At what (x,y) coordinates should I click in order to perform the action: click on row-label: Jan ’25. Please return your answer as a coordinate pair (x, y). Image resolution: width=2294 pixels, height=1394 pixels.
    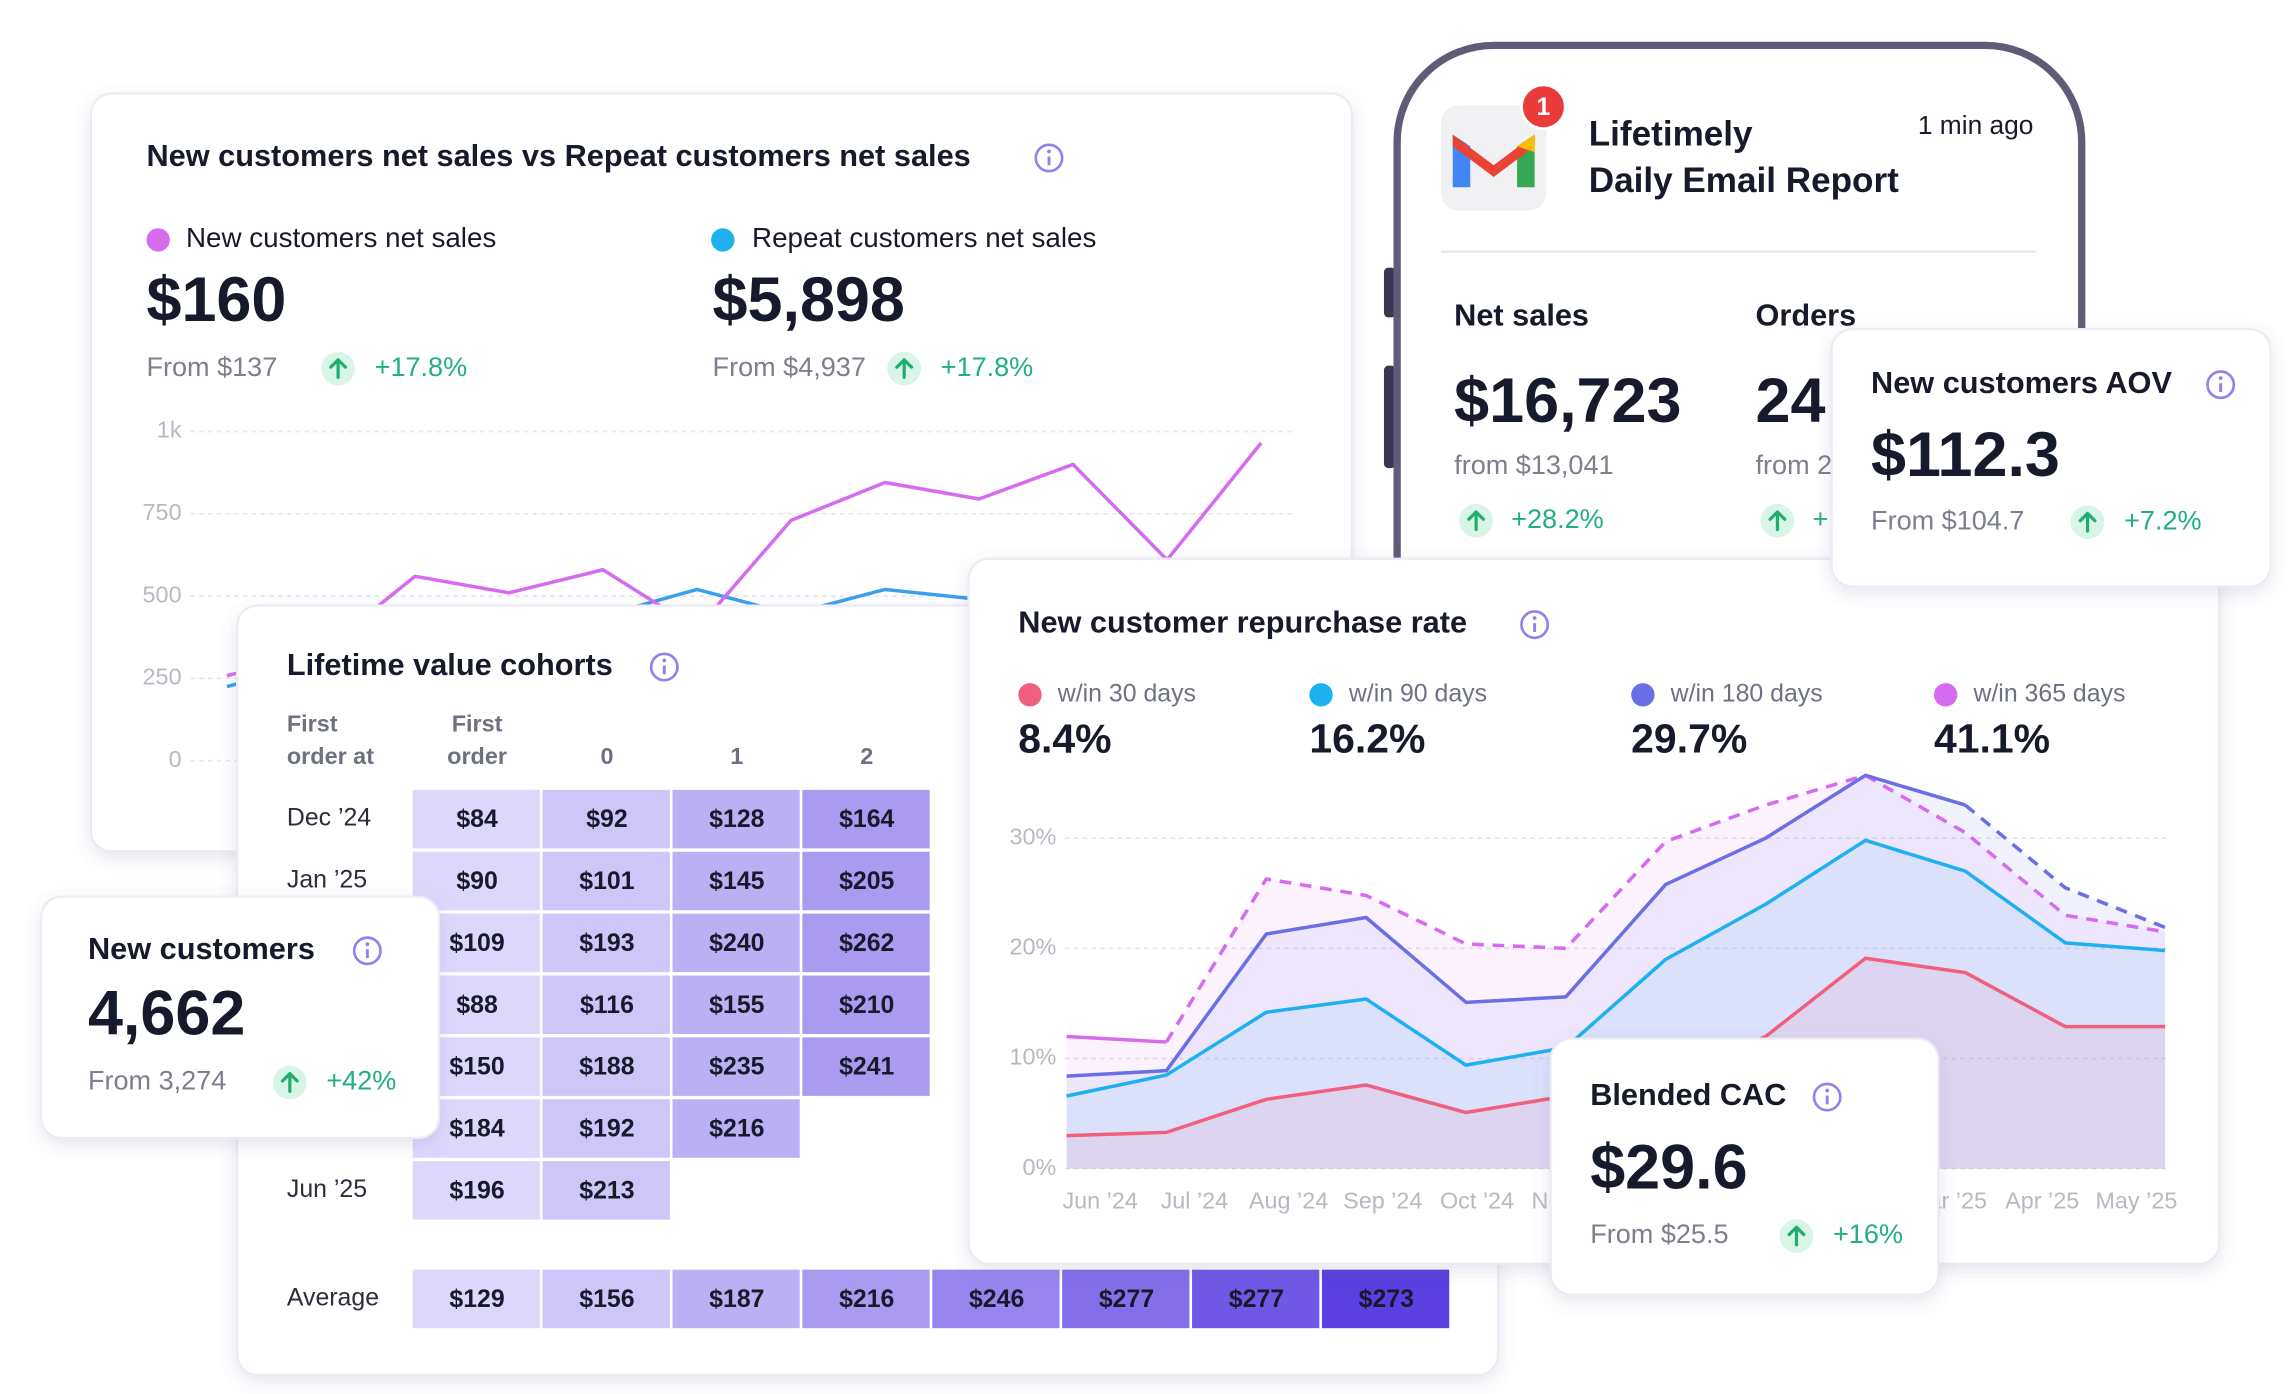
    Looking at the image, I should click on (327, 880).